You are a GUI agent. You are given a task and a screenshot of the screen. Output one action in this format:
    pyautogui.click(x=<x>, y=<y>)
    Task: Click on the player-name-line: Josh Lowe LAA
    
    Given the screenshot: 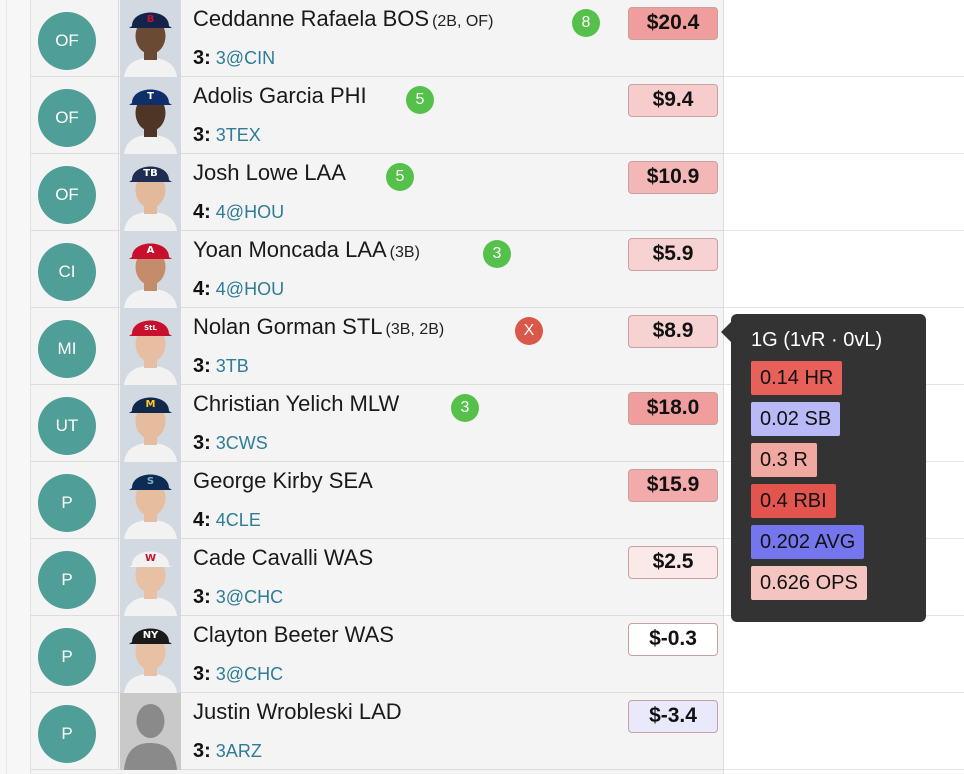 What is the action you would take?
    pyautogui.click(x=269, y=173)
    